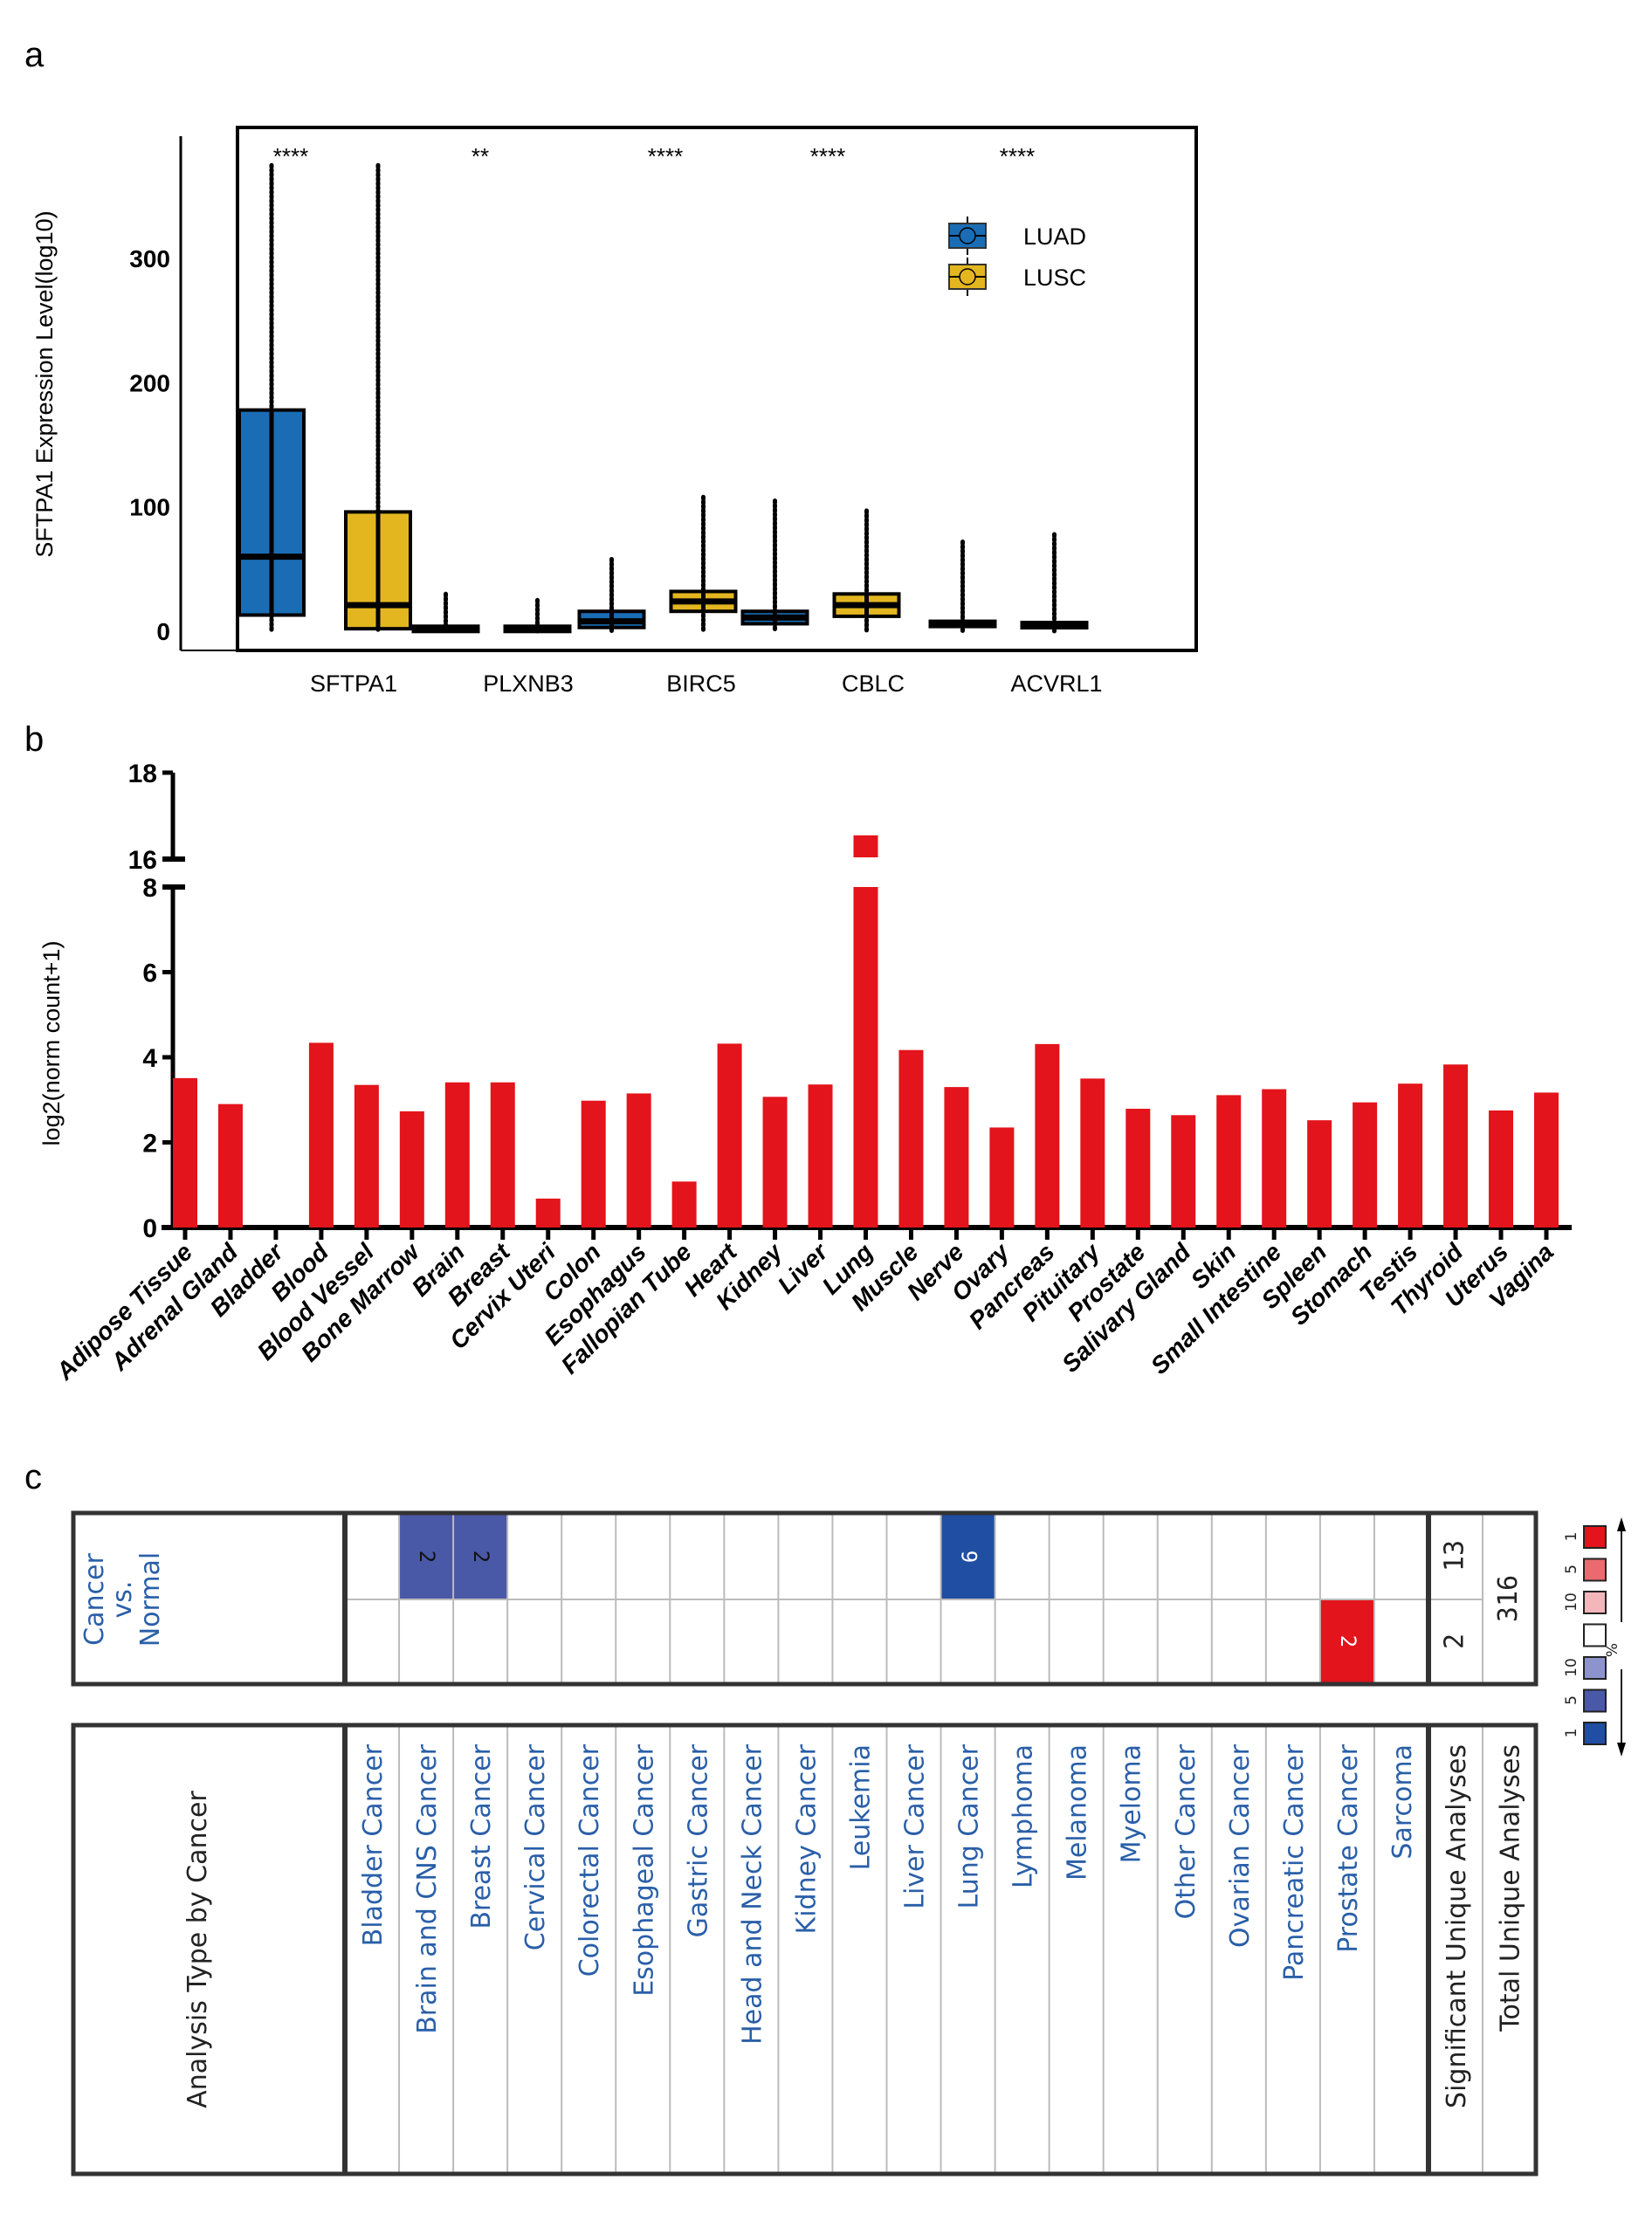  Describe the element at coordinates (197, 1949) in the screenshot. I see `column-axis-title: Analysis Type by Cancer` at that location.